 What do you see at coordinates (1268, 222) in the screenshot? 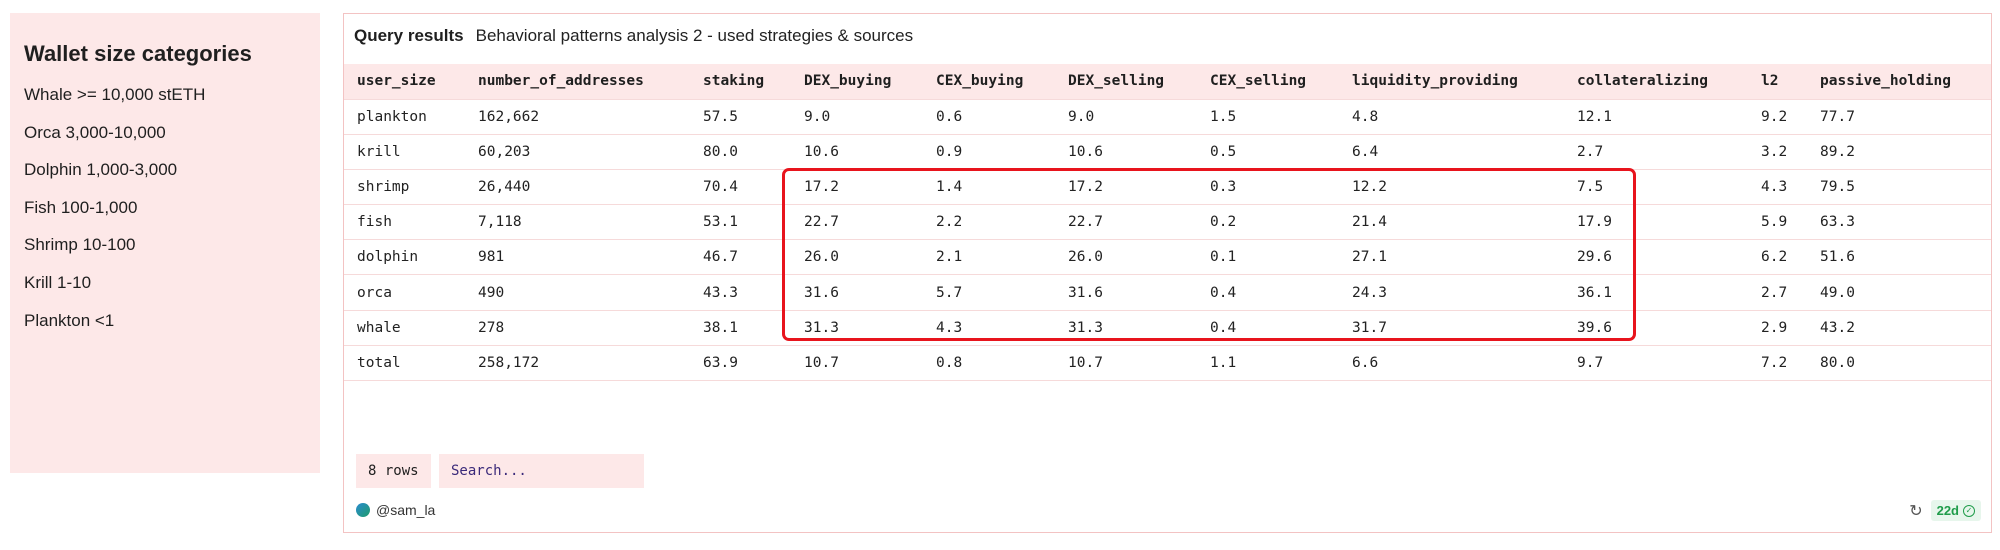
I see `table-cell: 0.2` at bounding box center [1268, 222].